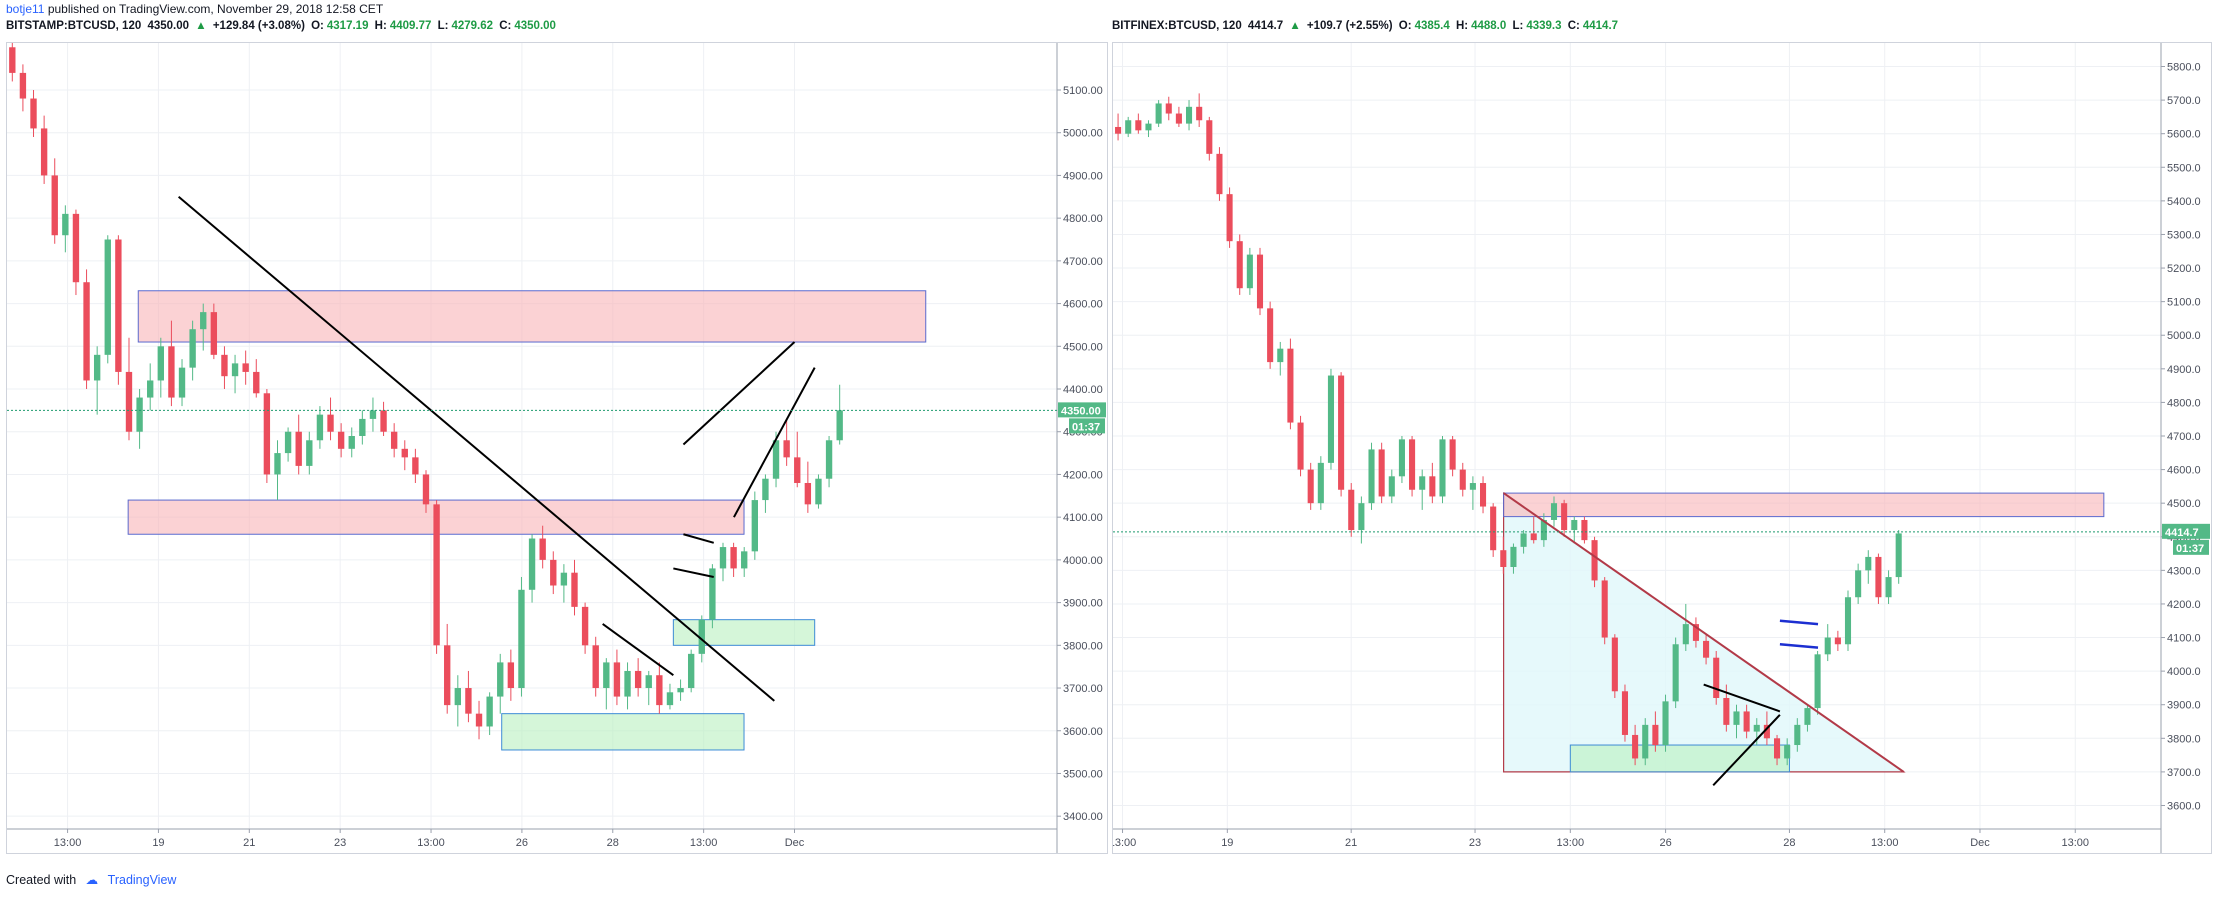 This screenshot has height=899, width=2217. Describe the element at coordinates (1087, 426) in the screenshot. I see `countdown-tag` at that location.